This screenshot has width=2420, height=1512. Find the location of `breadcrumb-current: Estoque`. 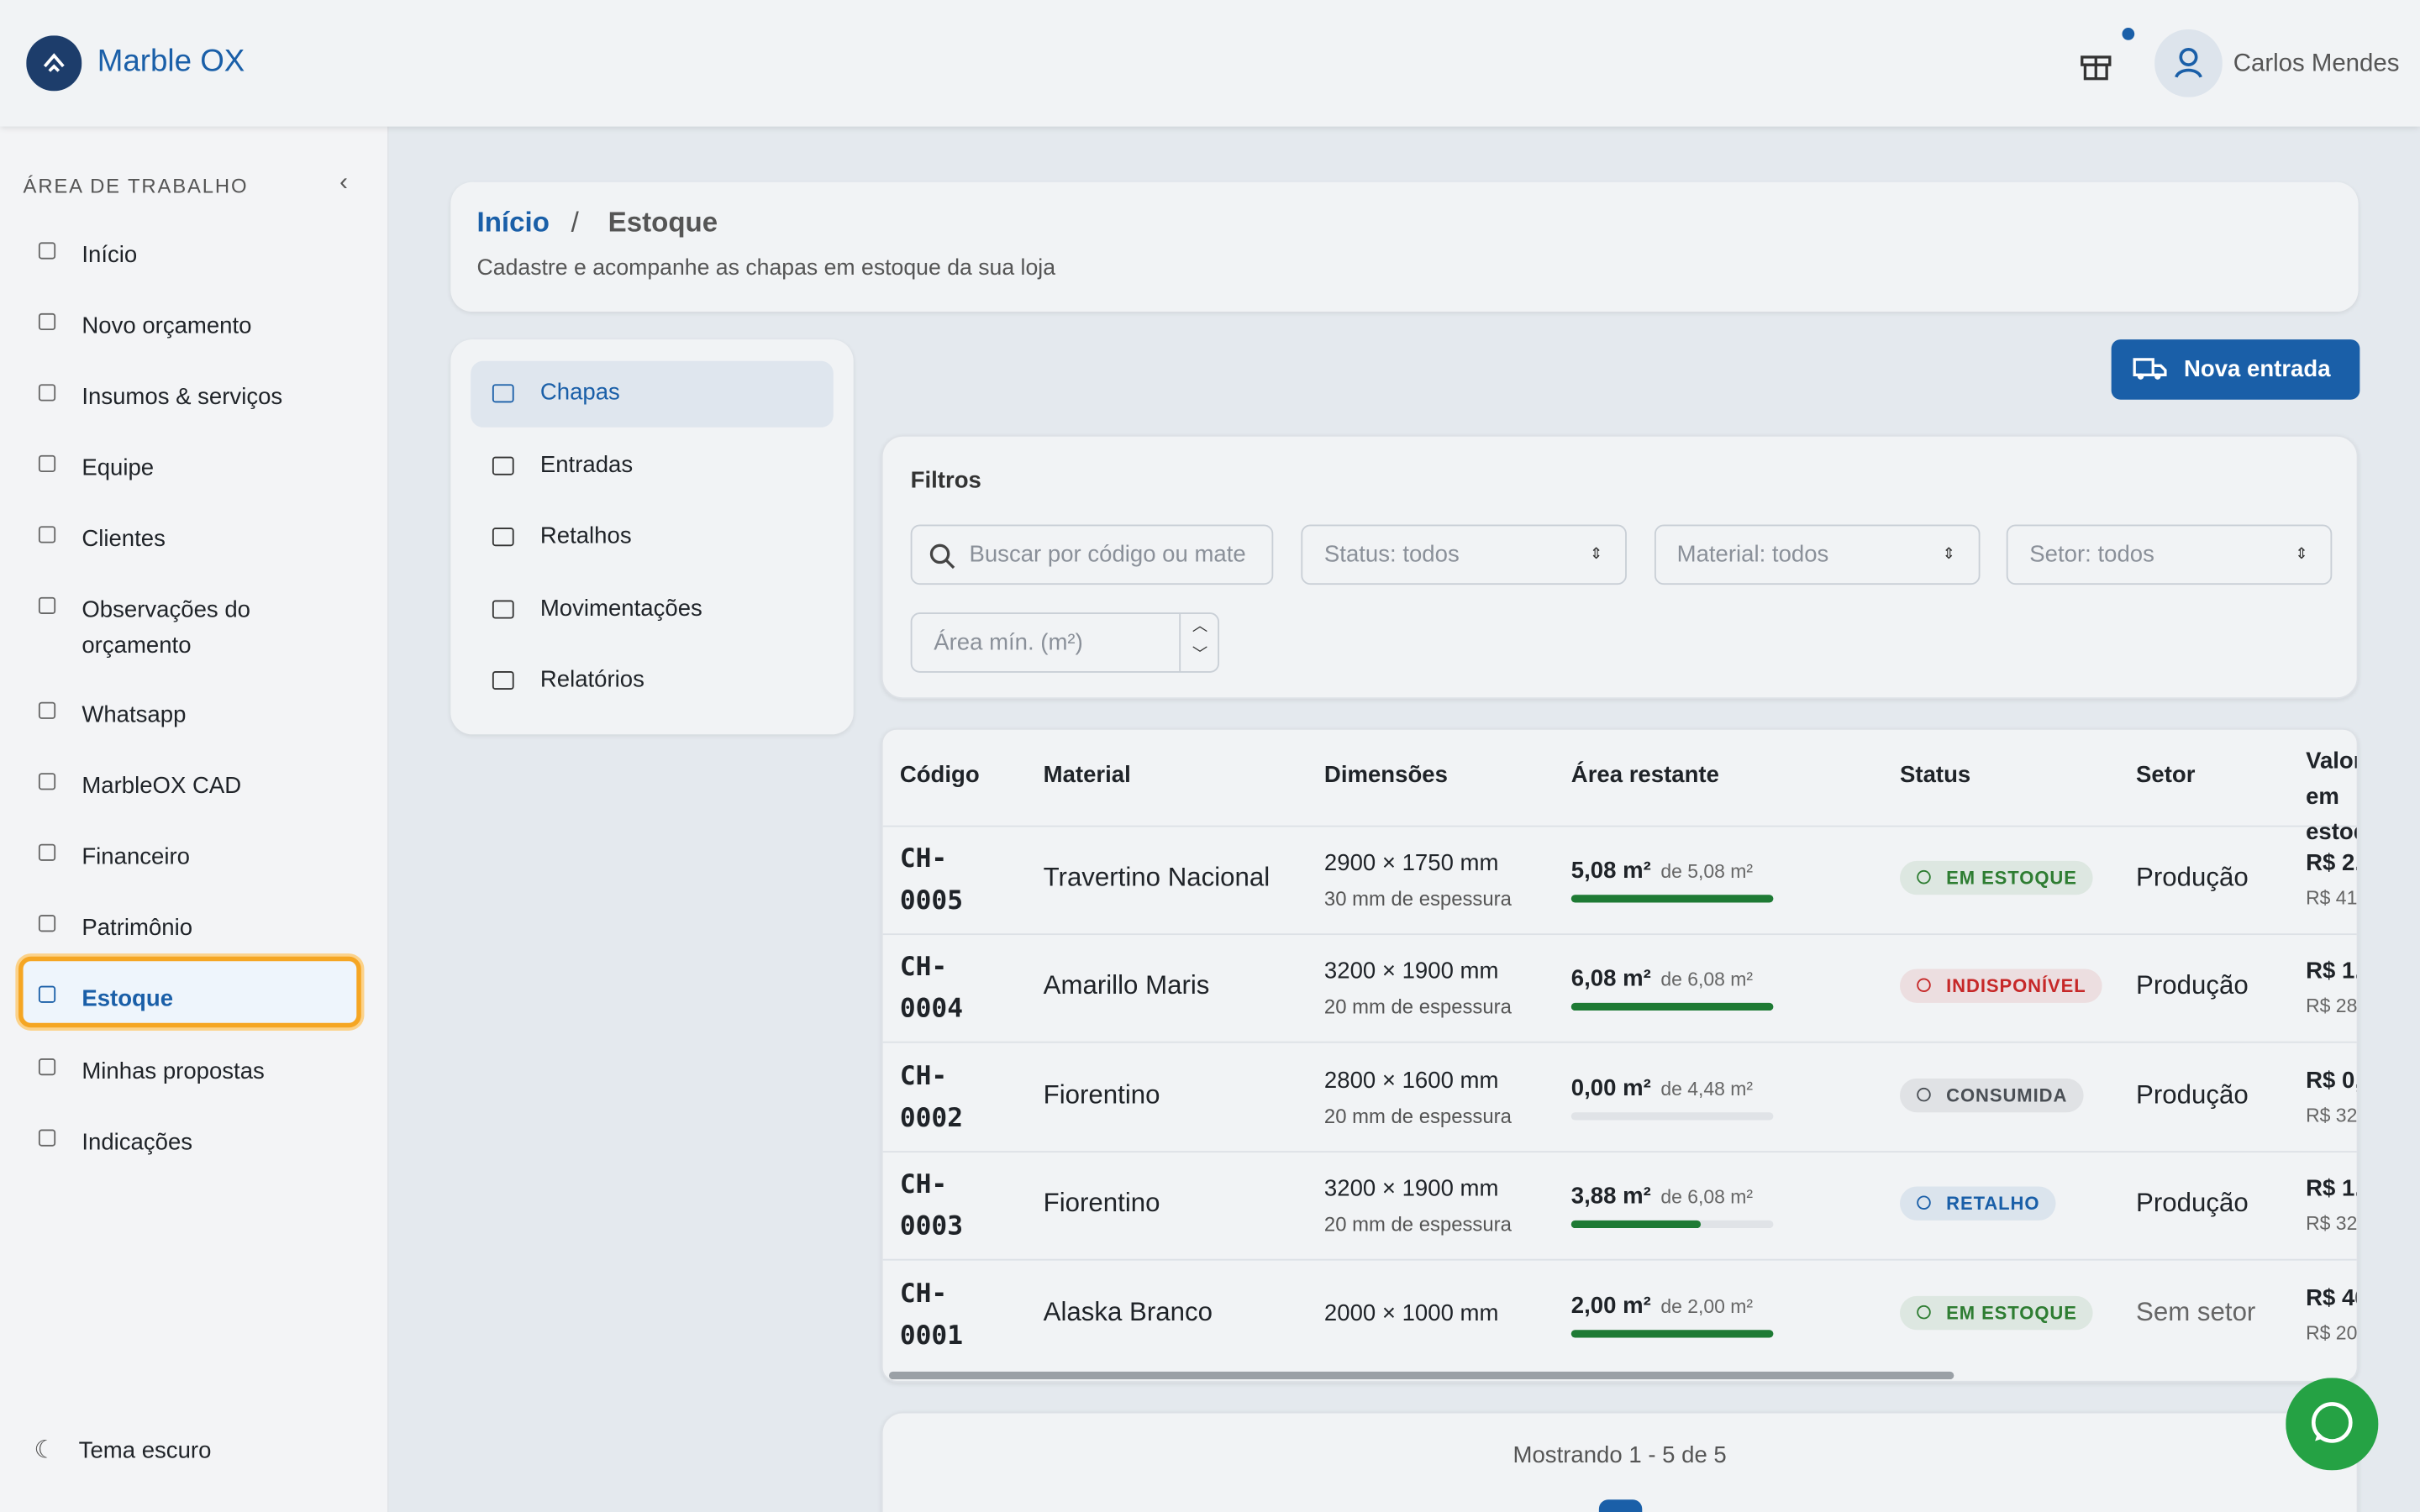

breadcrumb-current: Estoque is located at coordinates (663, 222).